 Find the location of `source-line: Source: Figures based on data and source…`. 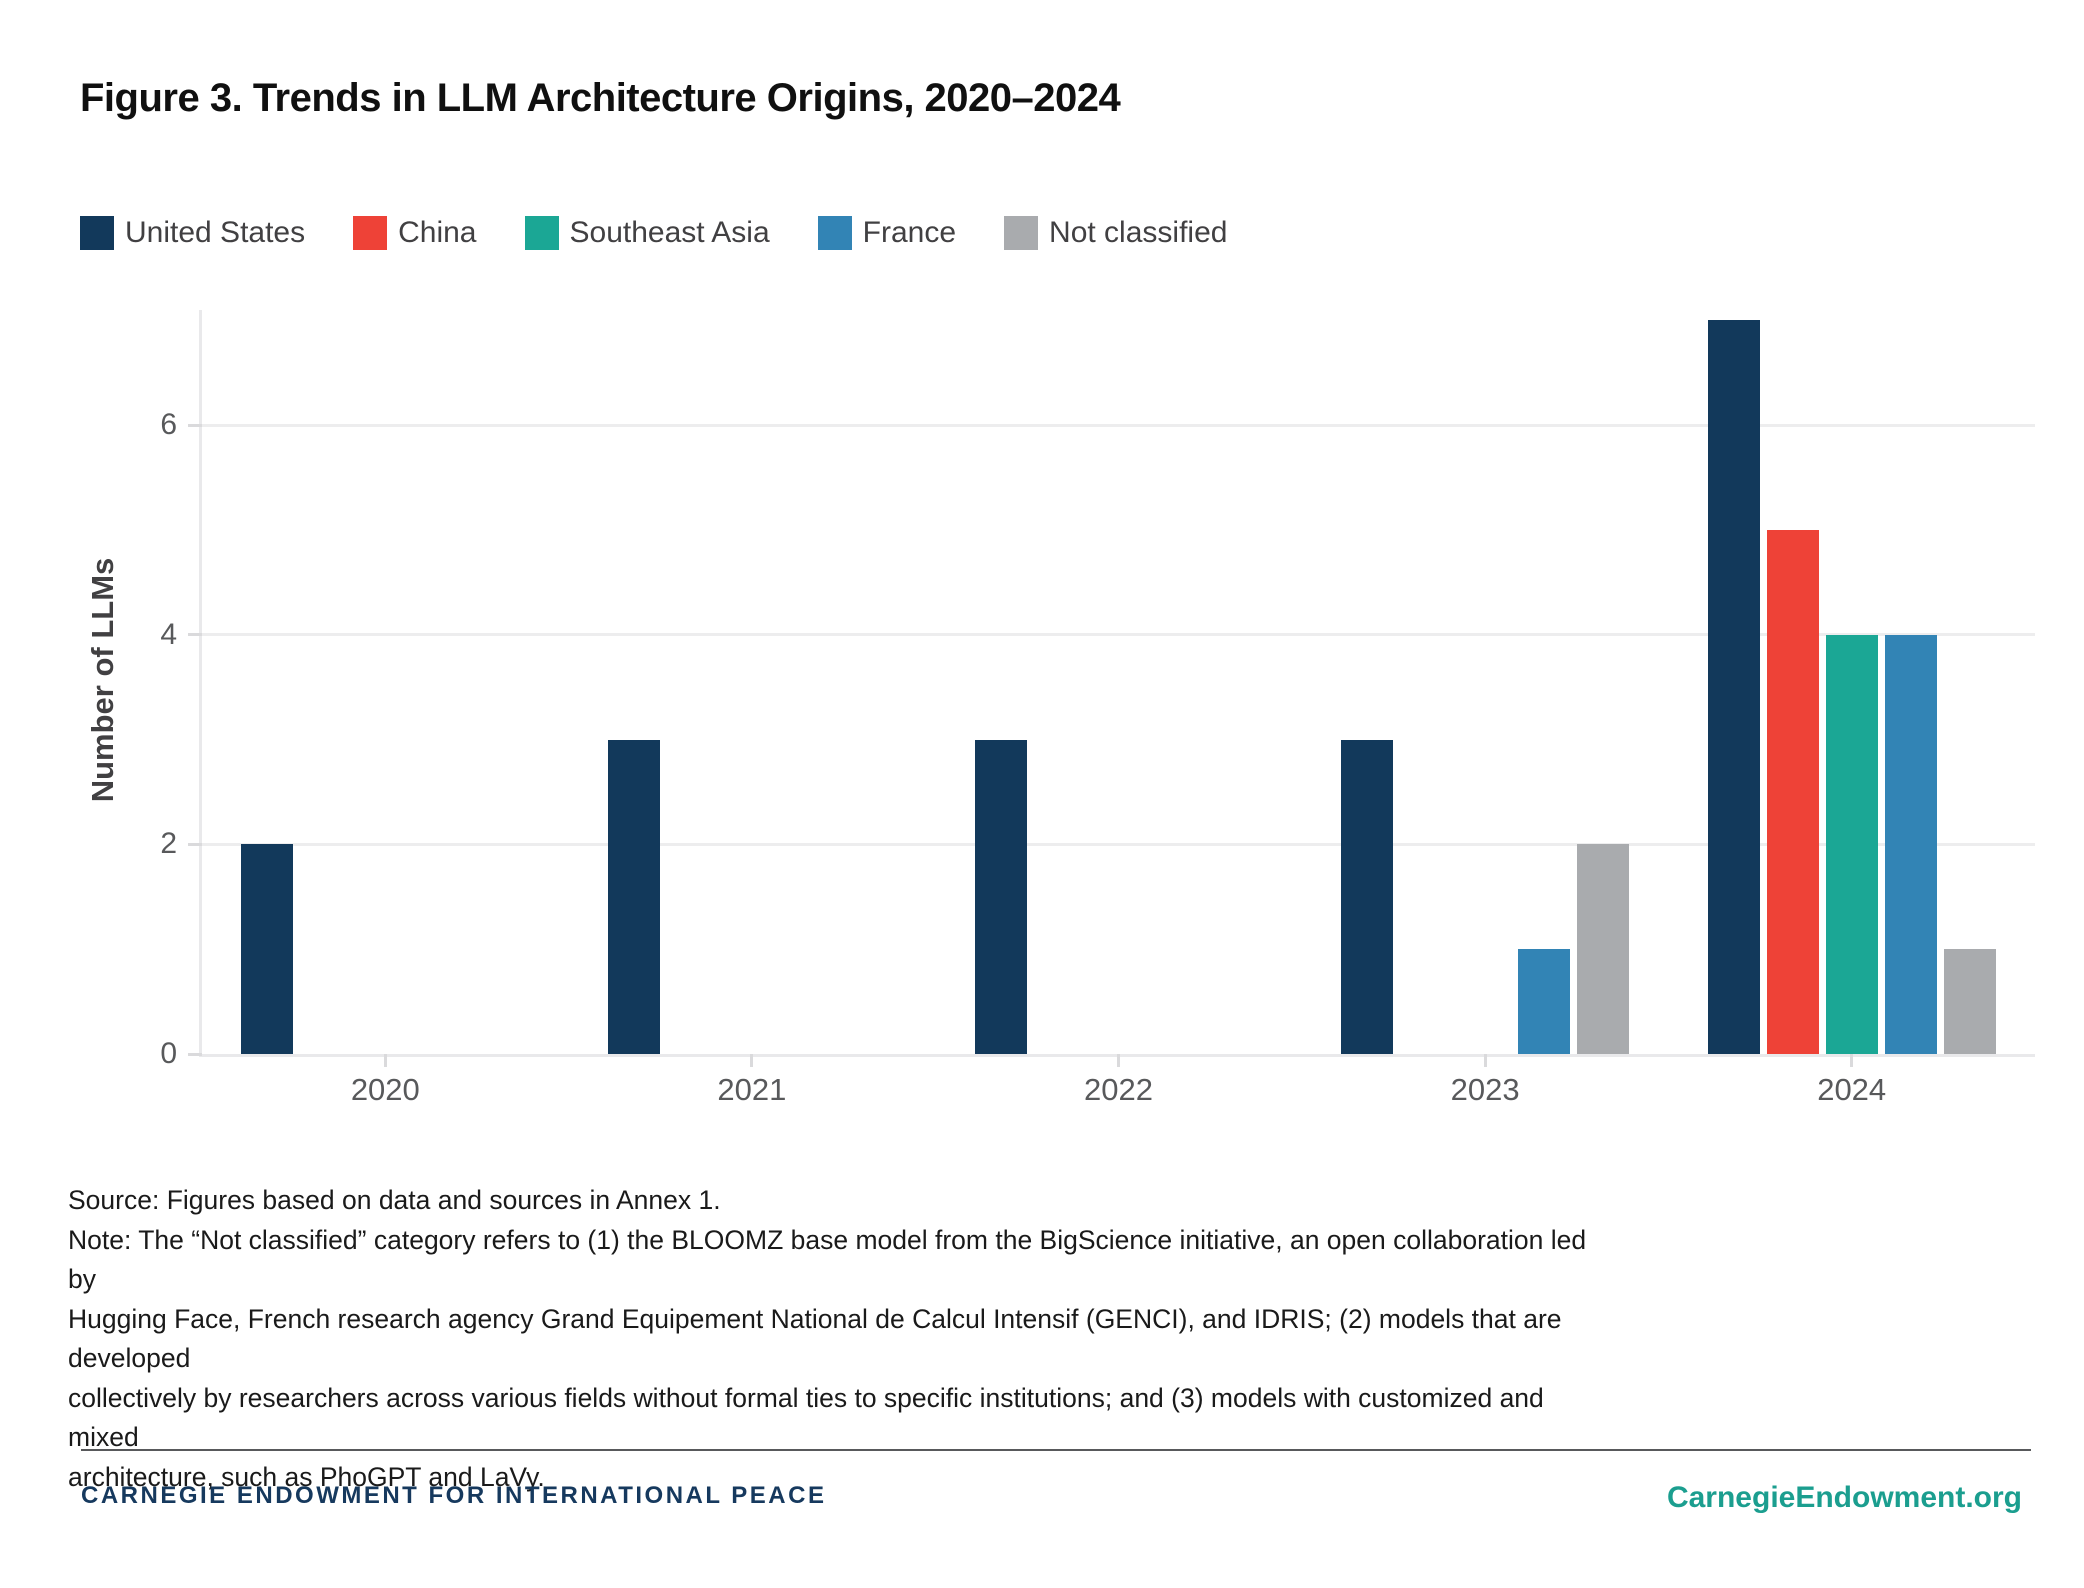

source-line: Source: Figures based on data and source… is located at coordinates (394, 1200).